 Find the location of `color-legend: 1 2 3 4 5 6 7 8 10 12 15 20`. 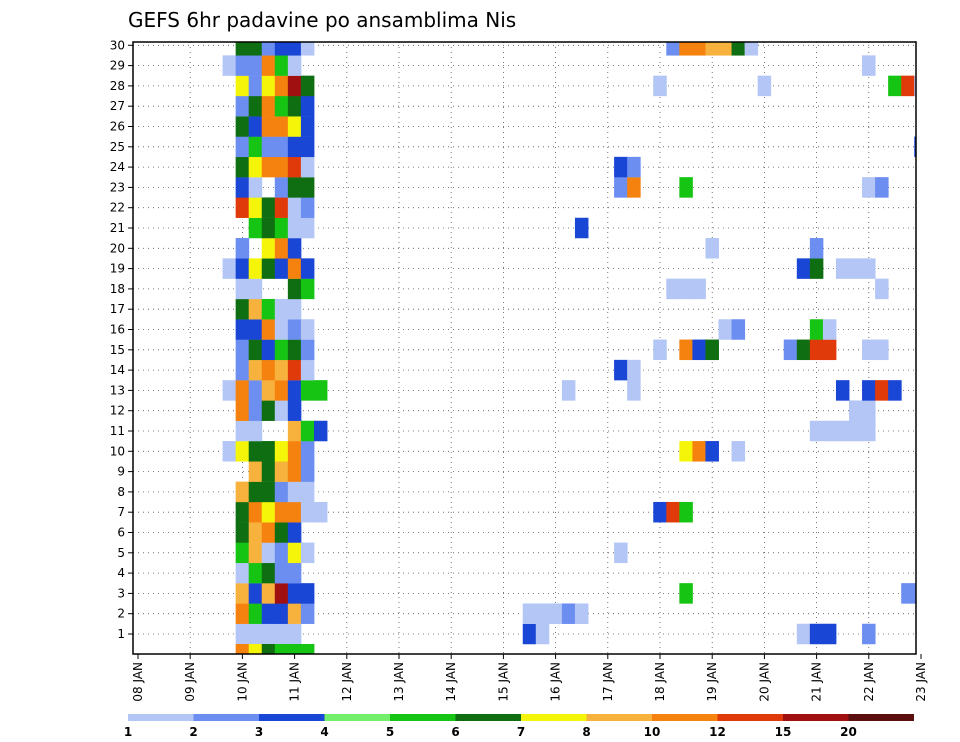

color-legend: 1 2 3 4 5 6 7 8 10 12 15 20 is located at coordinates (519, 726).